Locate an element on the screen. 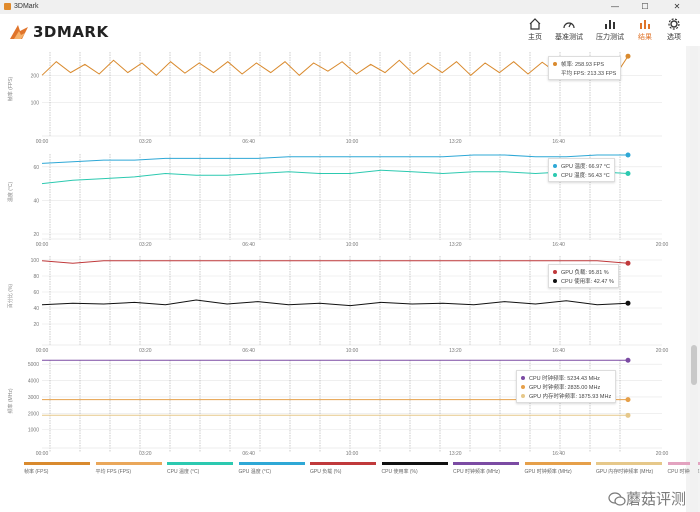 Image resolution: width=700 pixels, height=512 pixels. gauge-icon is located at coordinates (569, 25).